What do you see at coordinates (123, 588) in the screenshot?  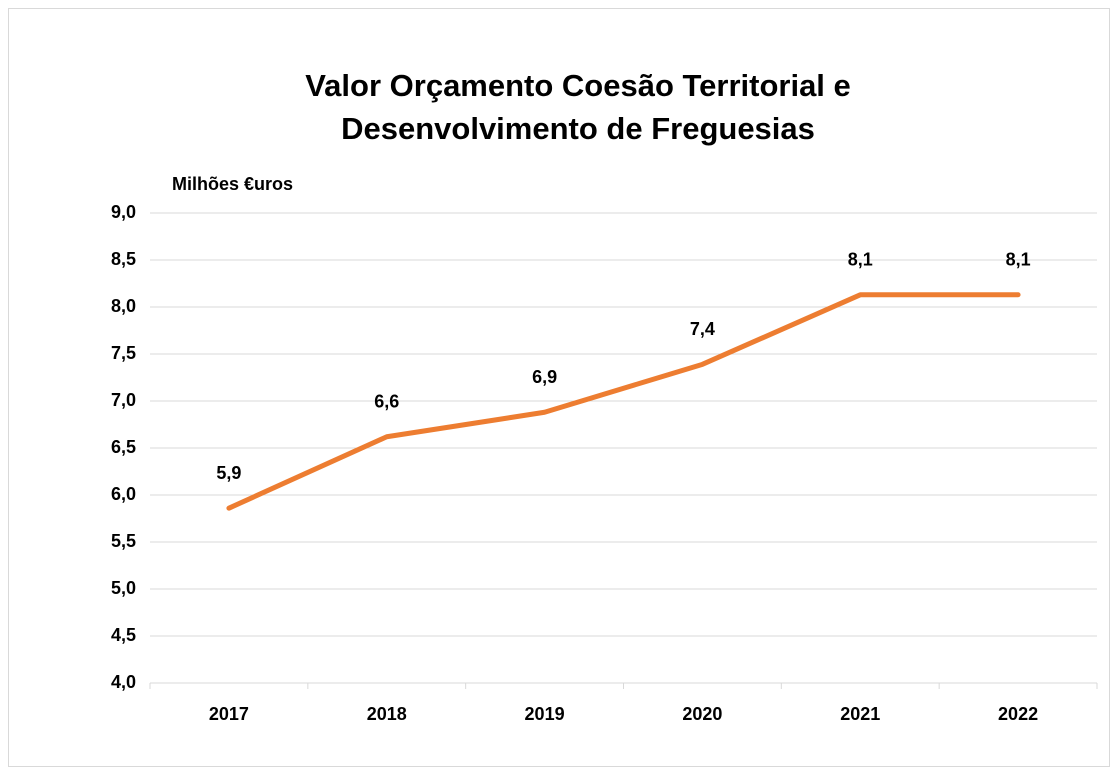 I see `y-tick-label: 5,0` at bounding box center [123, 588].